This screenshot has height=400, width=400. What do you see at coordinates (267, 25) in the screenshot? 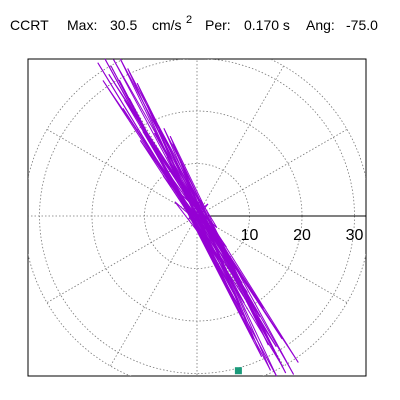
I see `period-value: 0.170 s` at bounding box center [267, 25].